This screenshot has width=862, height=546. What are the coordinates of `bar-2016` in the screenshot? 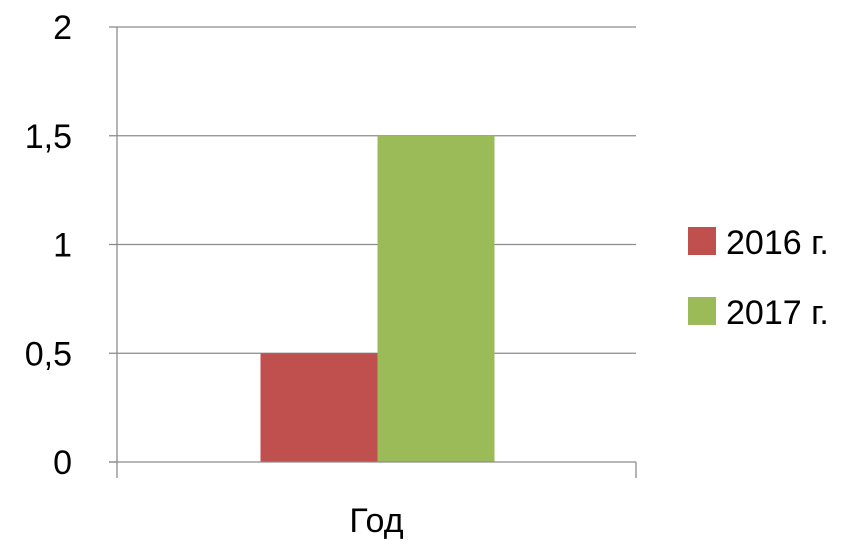 It's located at (319, 407).